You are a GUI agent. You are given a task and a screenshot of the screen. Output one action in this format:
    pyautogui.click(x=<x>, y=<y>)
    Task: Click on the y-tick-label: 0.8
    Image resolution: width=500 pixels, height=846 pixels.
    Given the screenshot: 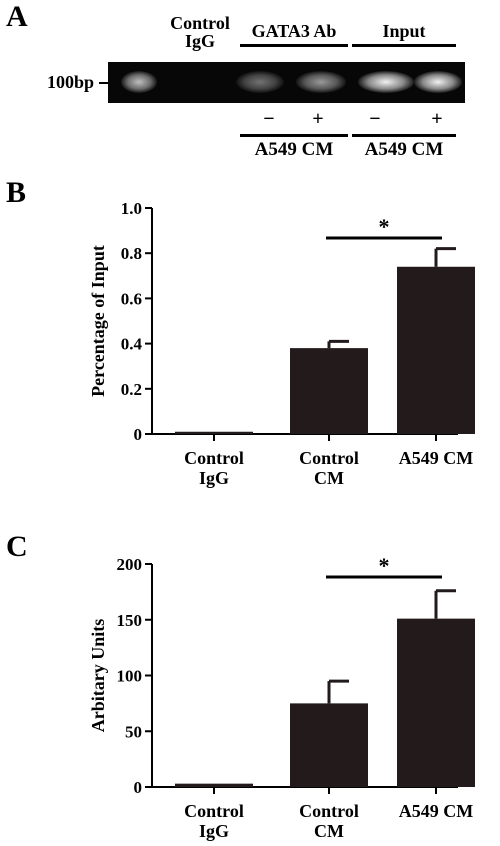 What is the action you would take?
    pyautogui.click(x=131, y=253)
    